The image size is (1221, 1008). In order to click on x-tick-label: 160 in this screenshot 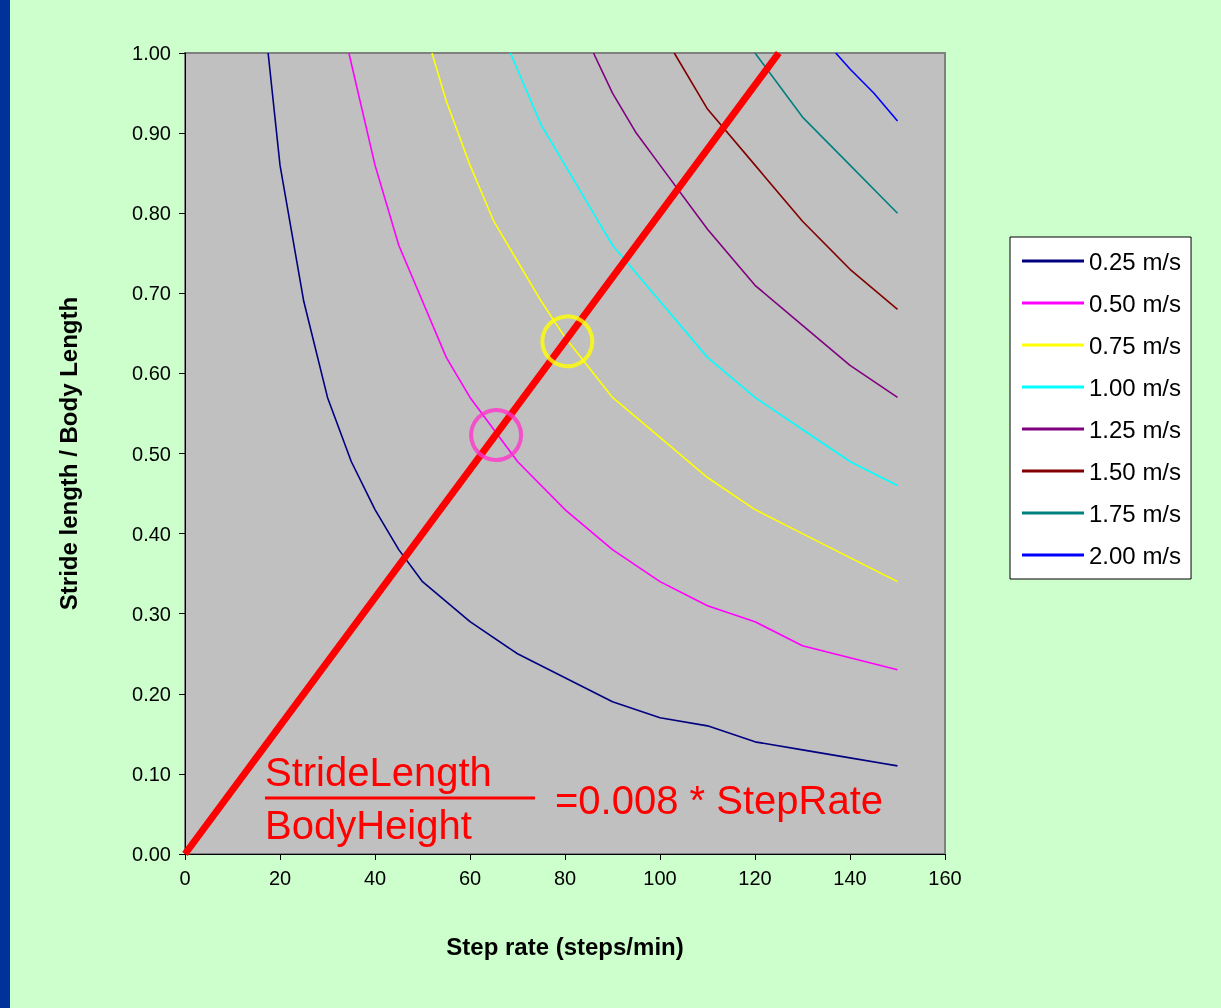, I will do `click(945, 878)`.